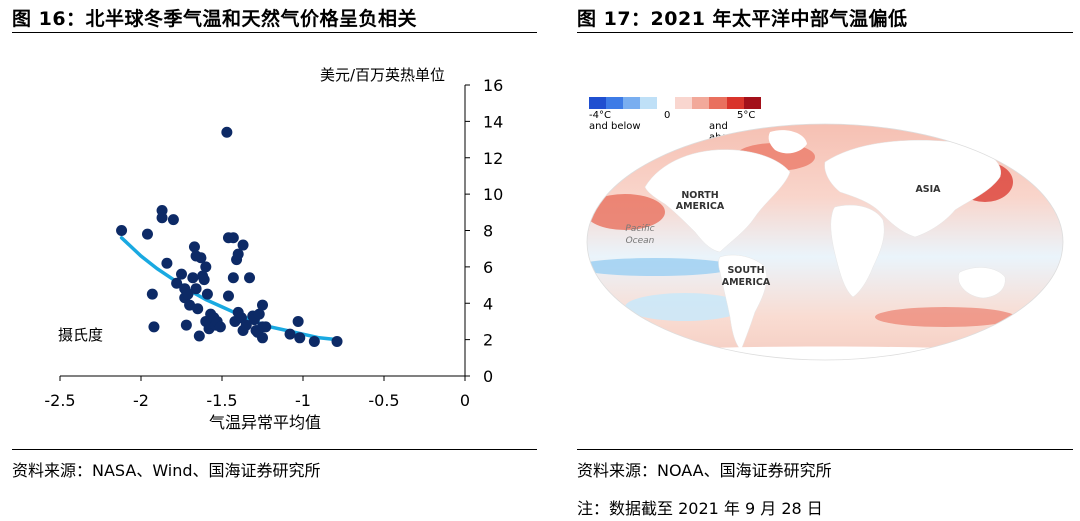  I want to click on y-axis-unit-label: 美元/百万英热单位, so click(382, 75).